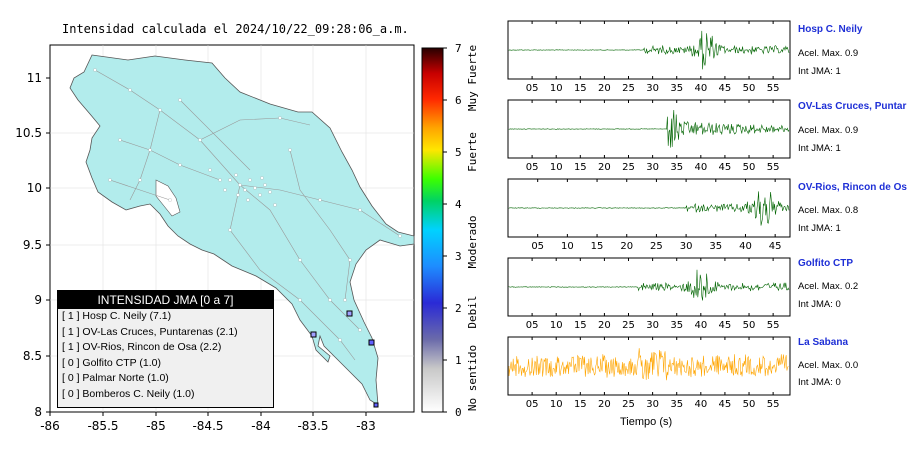 Image resolution: width=910 pixels, height=460 pixels. I want to click on legend-row: [ 0 ] Golfito CTP (1.0), so click(112, 362).